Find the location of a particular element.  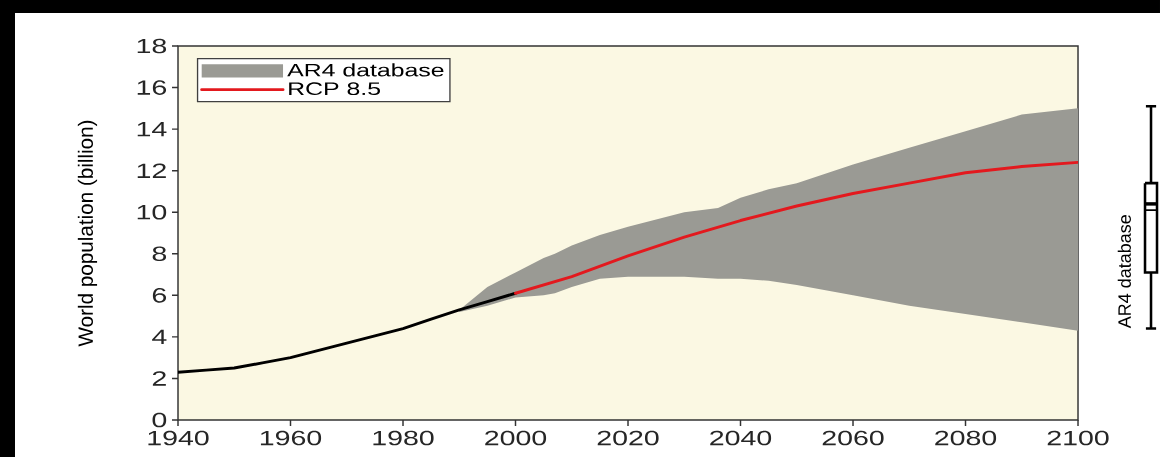

x-tick-label: 2020 is located at coordinates (628, 438).